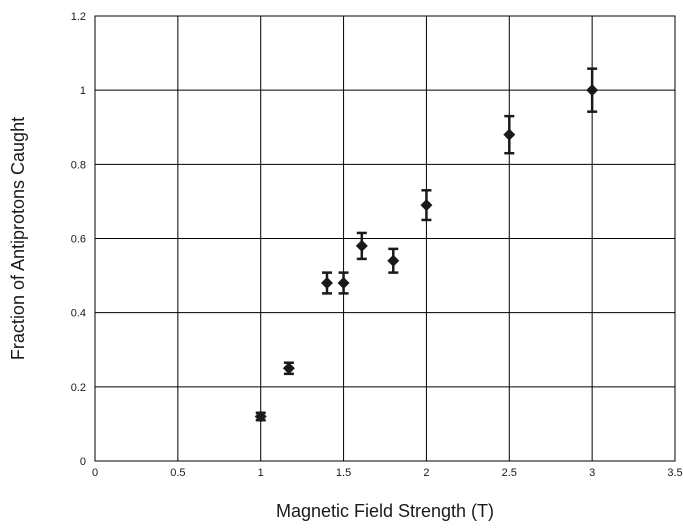 This screenshot has height=530, width=683. Describe the element at coordinates (78, 314) in the screenshot. I see `y-tick-label: 0.4` at that location.